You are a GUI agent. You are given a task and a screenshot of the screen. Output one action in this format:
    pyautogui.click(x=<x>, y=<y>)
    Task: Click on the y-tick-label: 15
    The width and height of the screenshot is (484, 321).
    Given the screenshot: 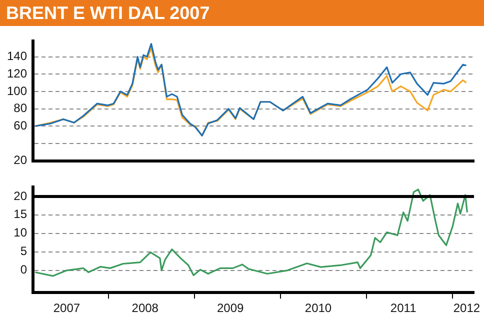 What is the action you would take?
    pyautogui.click(x=21, y=214)
    